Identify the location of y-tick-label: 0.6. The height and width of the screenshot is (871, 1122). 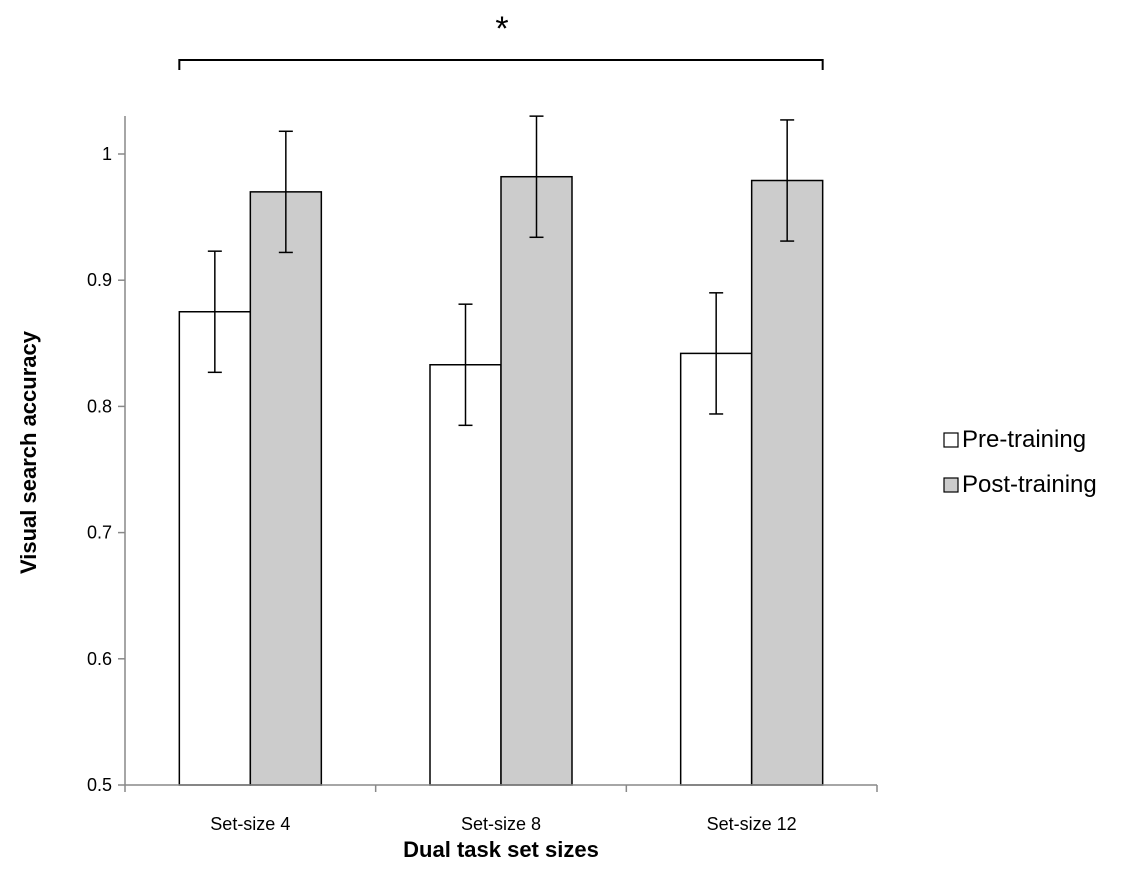
(99, 659).